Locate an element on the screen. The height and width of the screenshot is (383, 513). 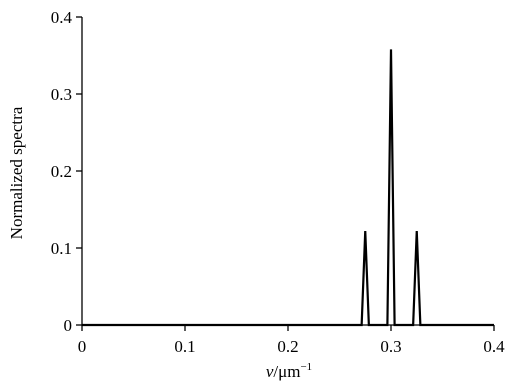
x-tick-label: 0.3 is located at coordinates (390, 346).